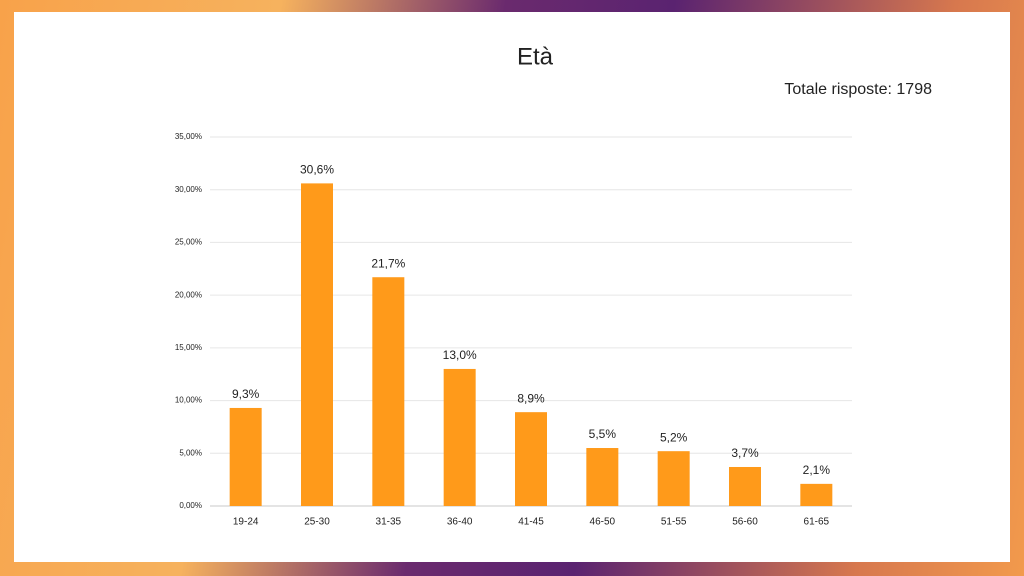  What do you see at coordinates (531, 398) in the screenshot?
I see `value-label: 8,9%` at bounding box center [531, 398].